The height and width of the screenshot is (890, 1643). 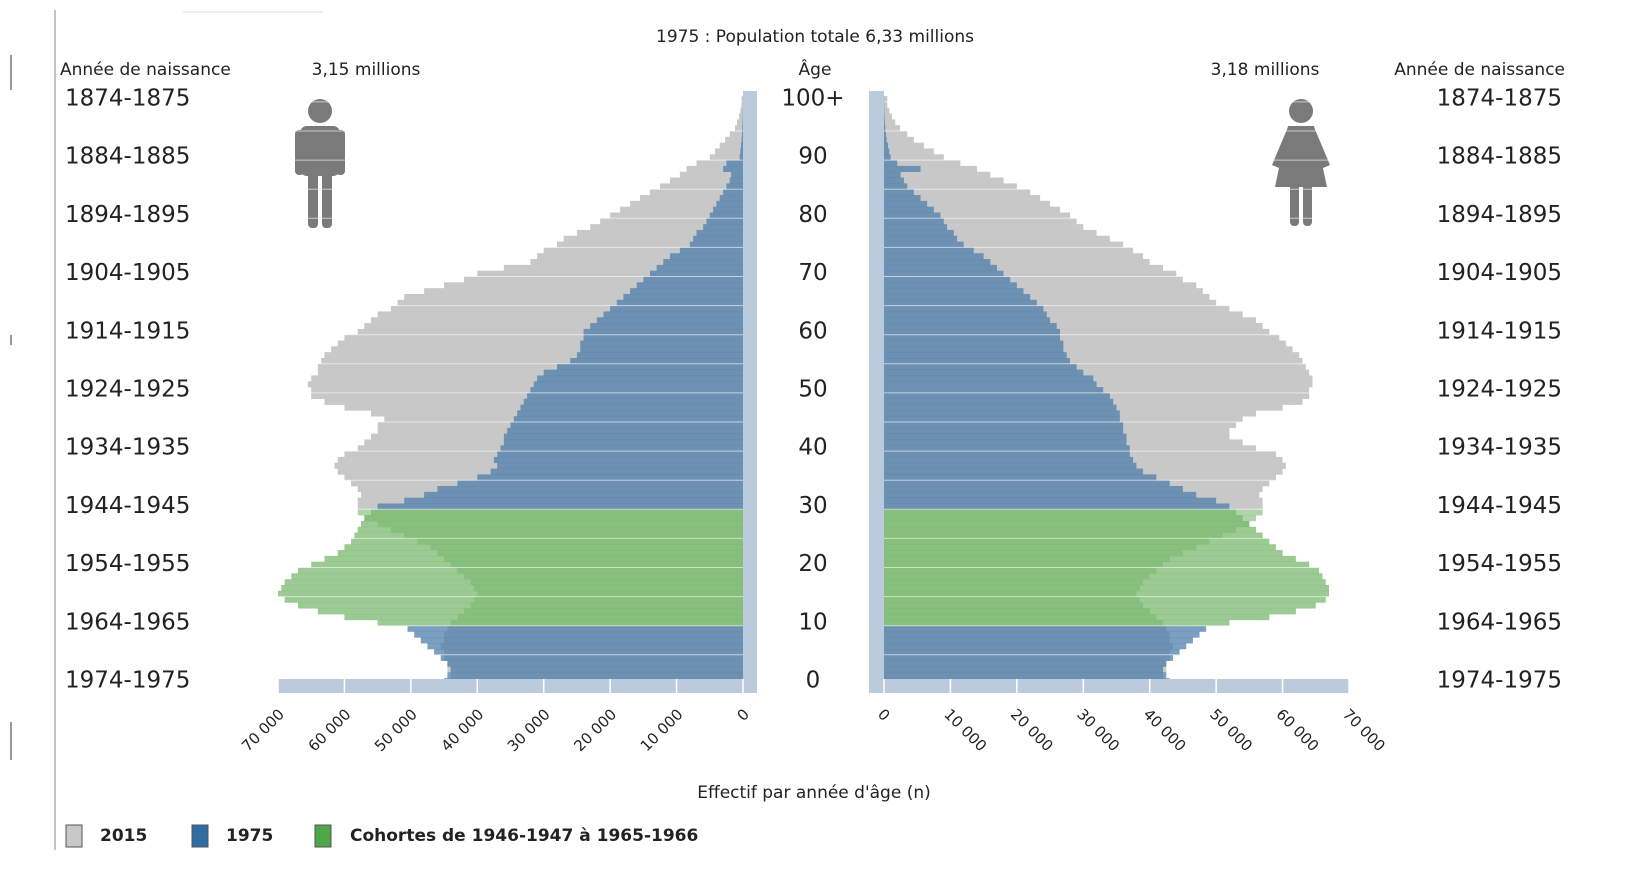 What do you see at coordinates (813, 681) in the screenshot?
I see `age-tick-label: 0` at bounding box center [813, 681].